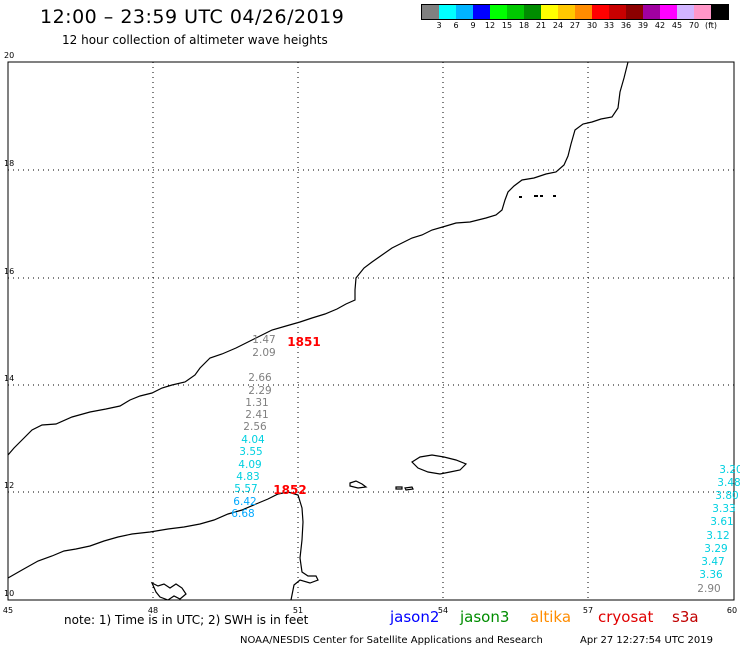  I want to click on swh-value: 6.42, so click(244, 502).